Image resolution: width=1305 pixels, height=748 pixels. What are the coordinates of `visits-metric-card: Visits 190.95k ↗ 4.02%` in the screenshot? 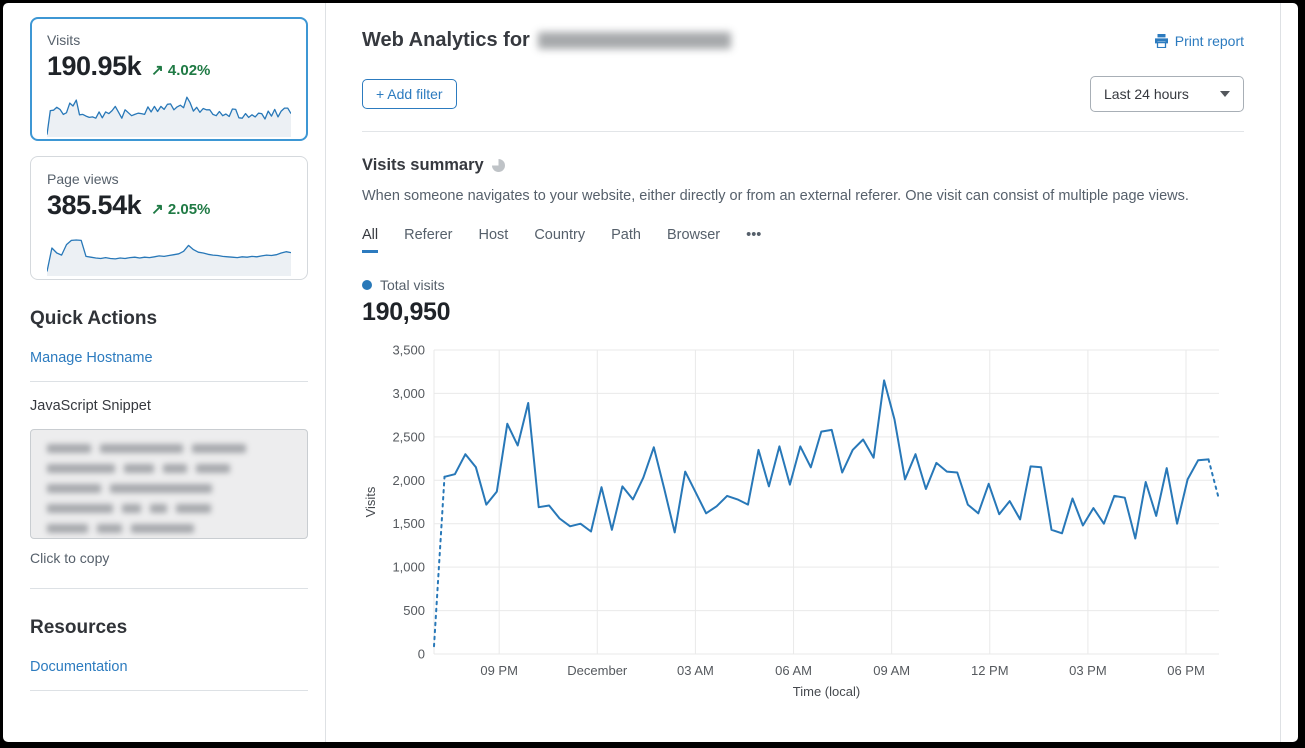 It's located at (169, 79).